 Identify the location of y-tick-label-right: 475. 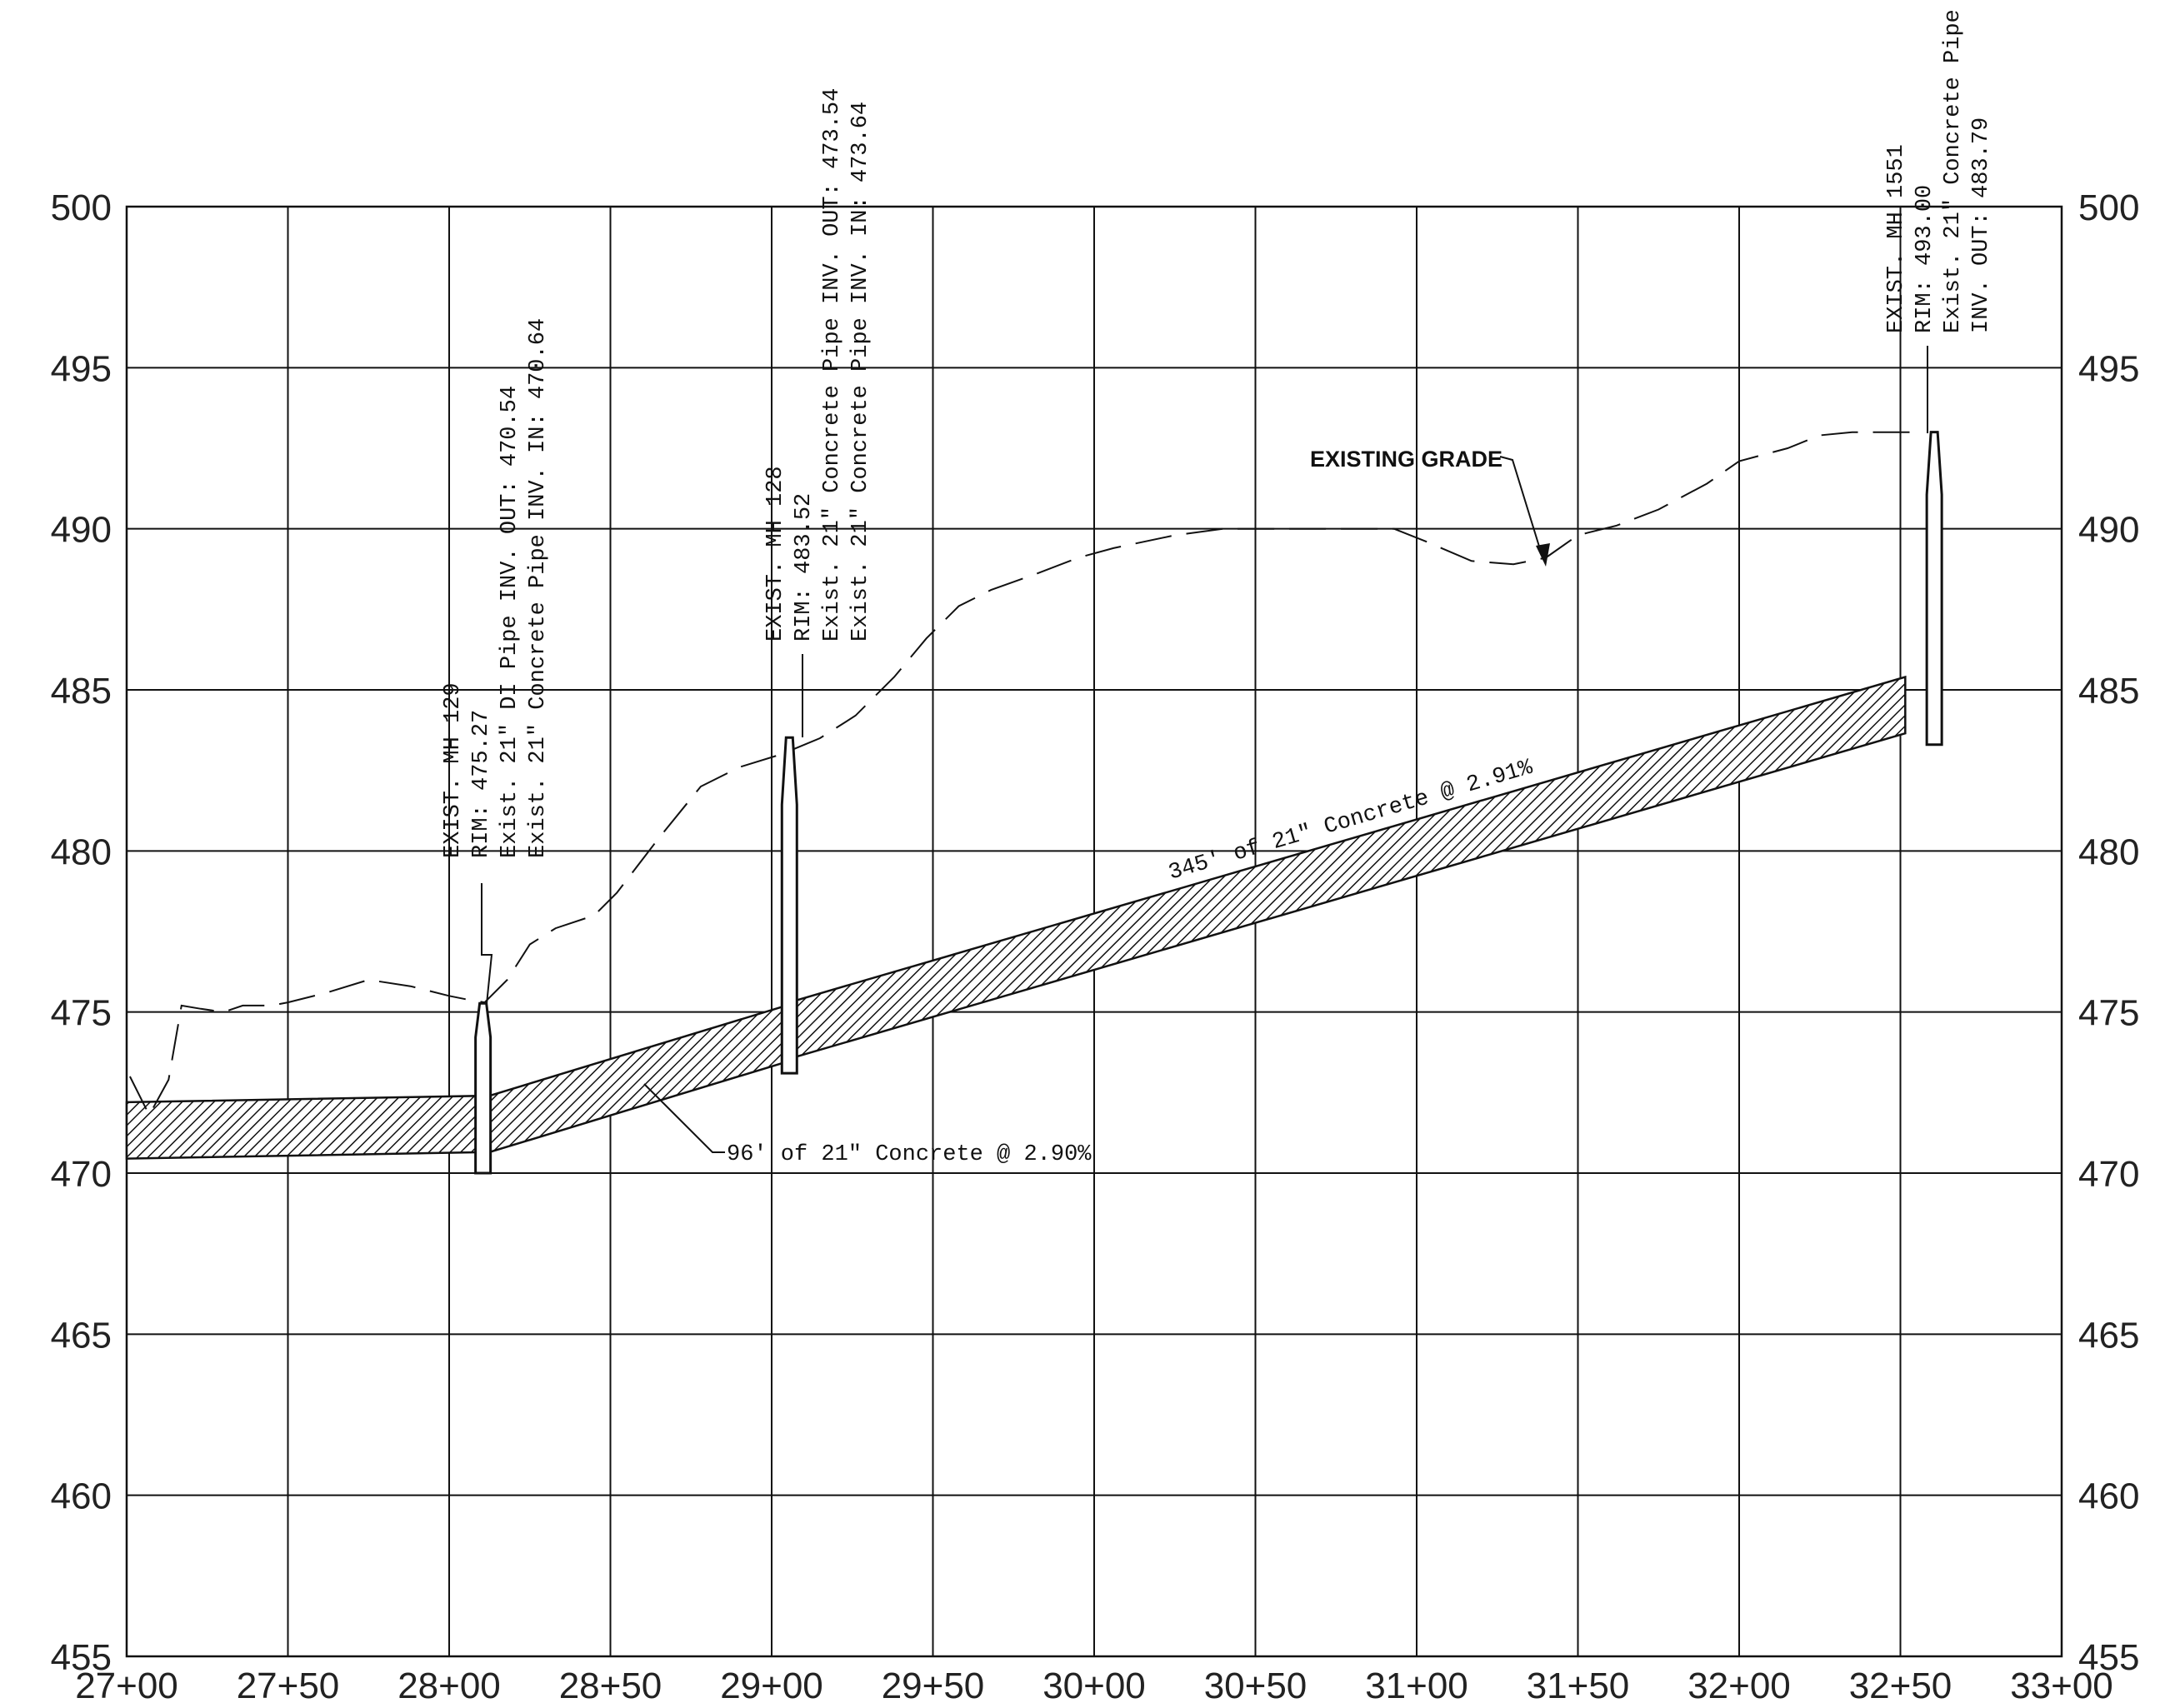
(2108, 1013).